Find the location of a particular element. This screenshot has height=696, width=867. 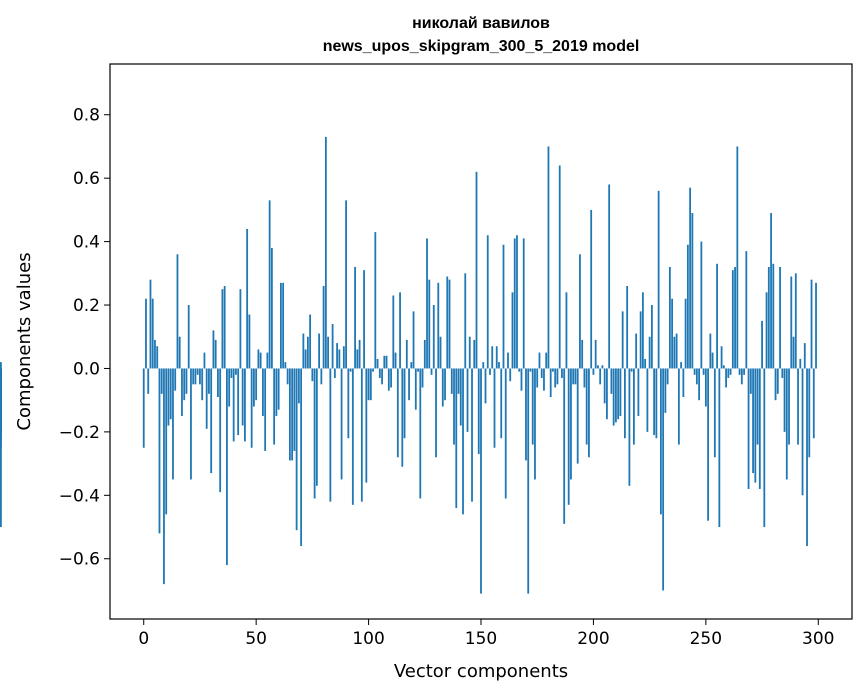

x-tick-label: 0 is located at coordinates (143, 639).